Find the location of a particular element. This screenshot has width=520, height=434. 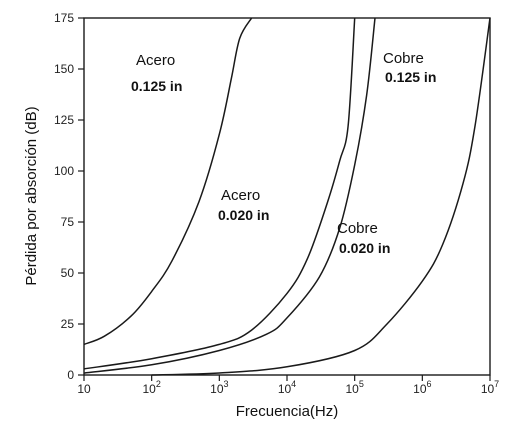

y-tick-label: 175 is located at coordinates (64, 18).